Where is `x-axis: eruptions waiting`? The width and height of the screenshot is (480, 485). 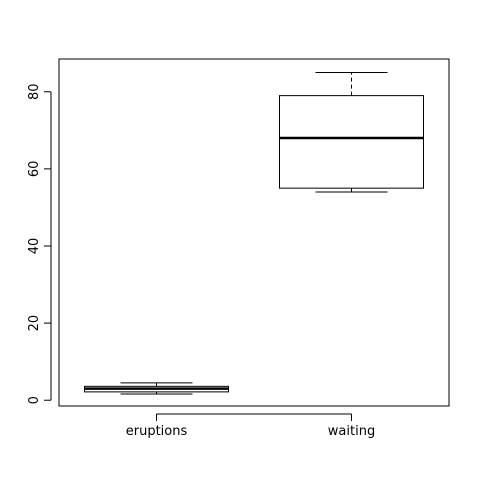
x-axis: eruptions waiting is located at coordinates (250, 426).